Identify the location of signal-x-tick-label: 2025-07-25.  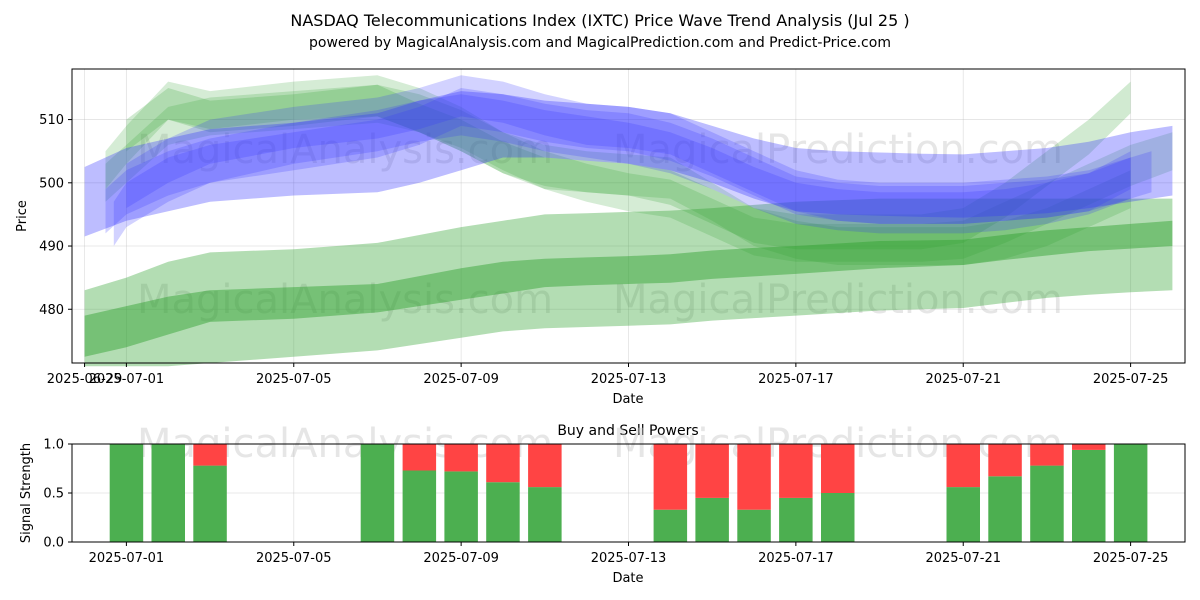
(1131, 558).